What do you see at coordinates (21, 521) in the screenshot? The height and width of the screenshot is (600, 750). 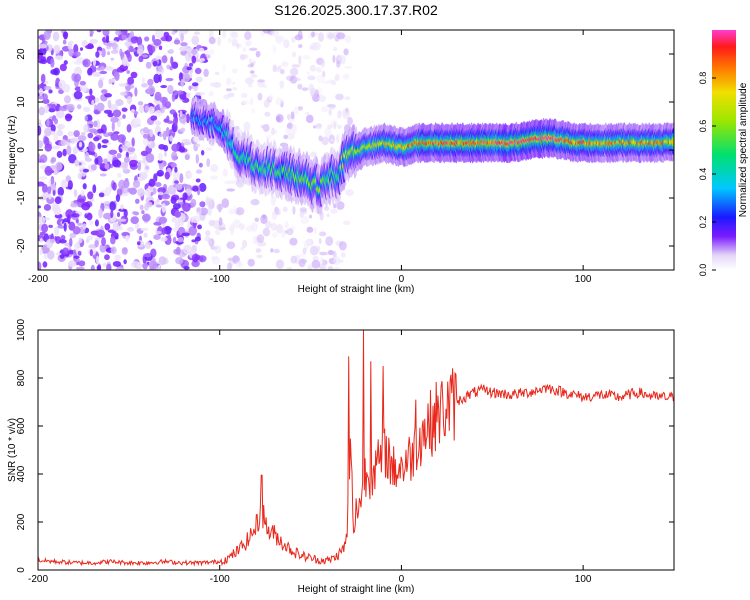 I see `snr-y-tick-label: 200` at bounding box center [21, 521].